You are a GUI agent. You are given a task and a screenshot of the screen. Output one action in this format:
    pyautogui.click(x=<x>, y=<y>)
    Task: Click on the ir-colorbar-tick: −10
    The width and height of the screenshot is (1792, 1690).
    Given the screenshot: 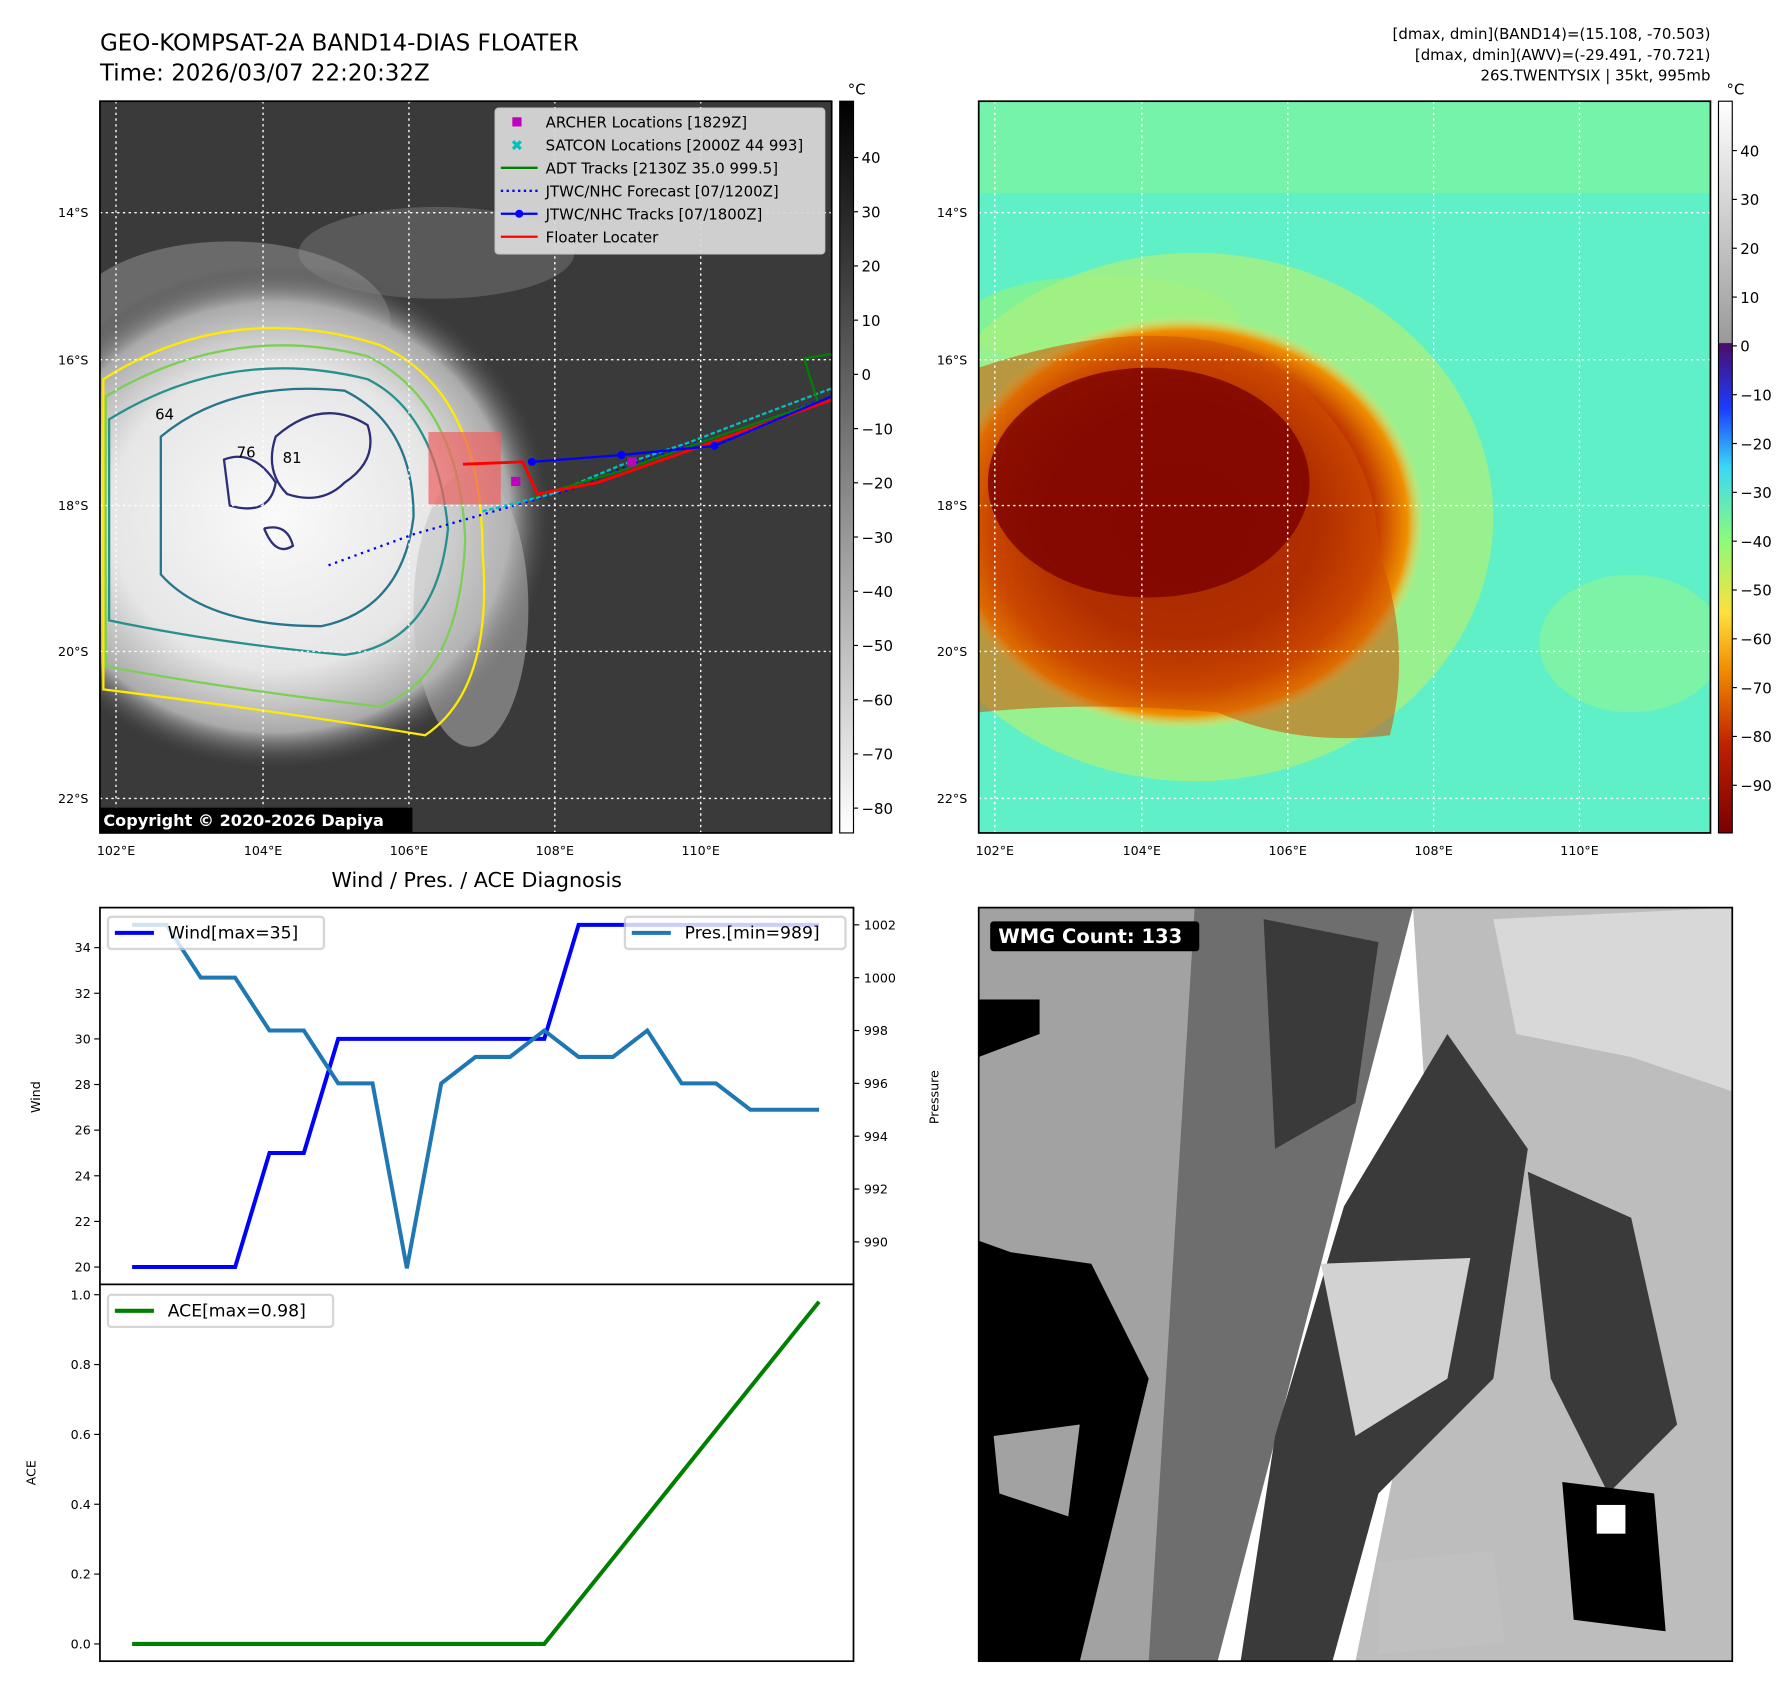 What is the action you would take?
    pyautogui.click(x=878, y=429)
    